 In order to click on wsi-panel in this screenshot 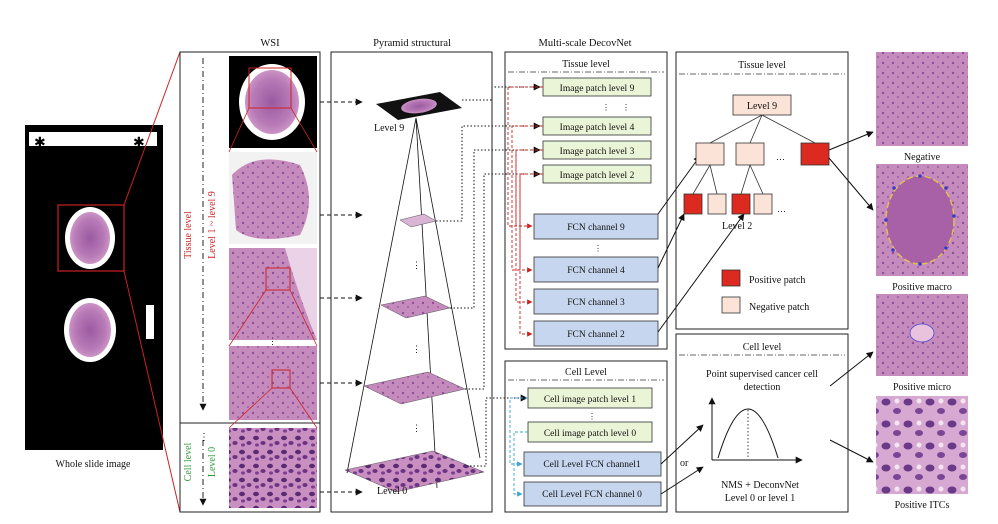, I will do `click(250, 282)`.